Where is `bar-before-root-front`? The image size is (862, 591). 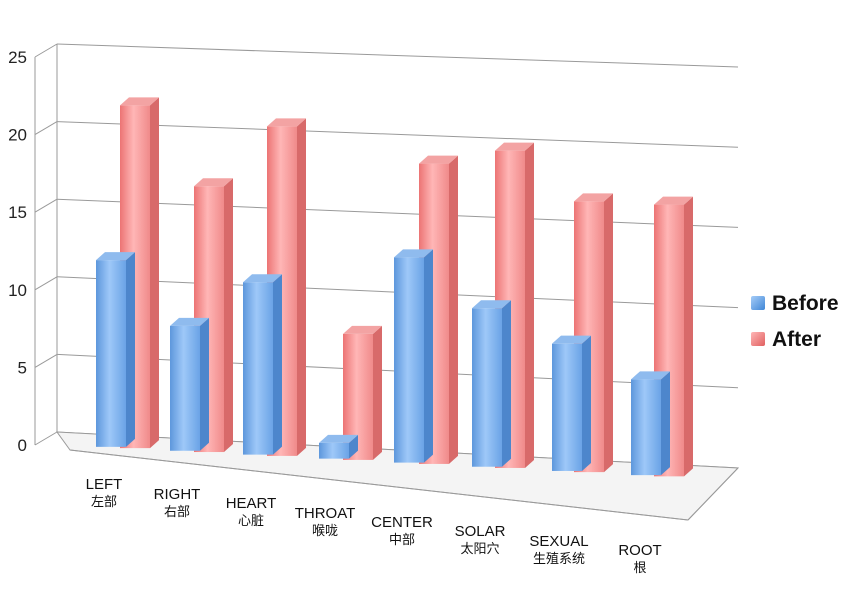 bar-before-root-front is located at coordinates (646, 427).